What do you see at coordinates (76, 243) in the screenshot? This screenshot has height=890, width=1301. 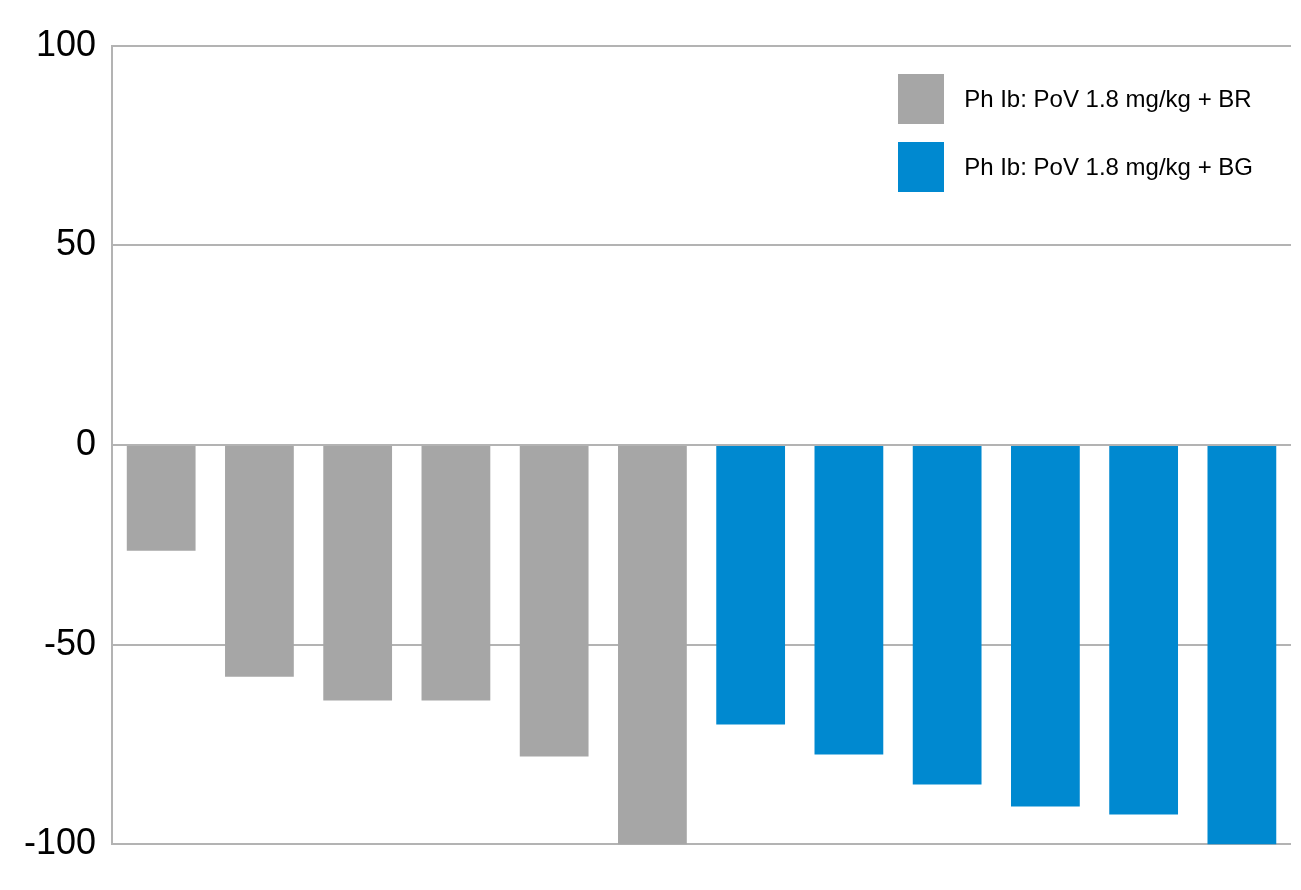 I see `y-tick-label: 50` at bounding box center [76, 243].